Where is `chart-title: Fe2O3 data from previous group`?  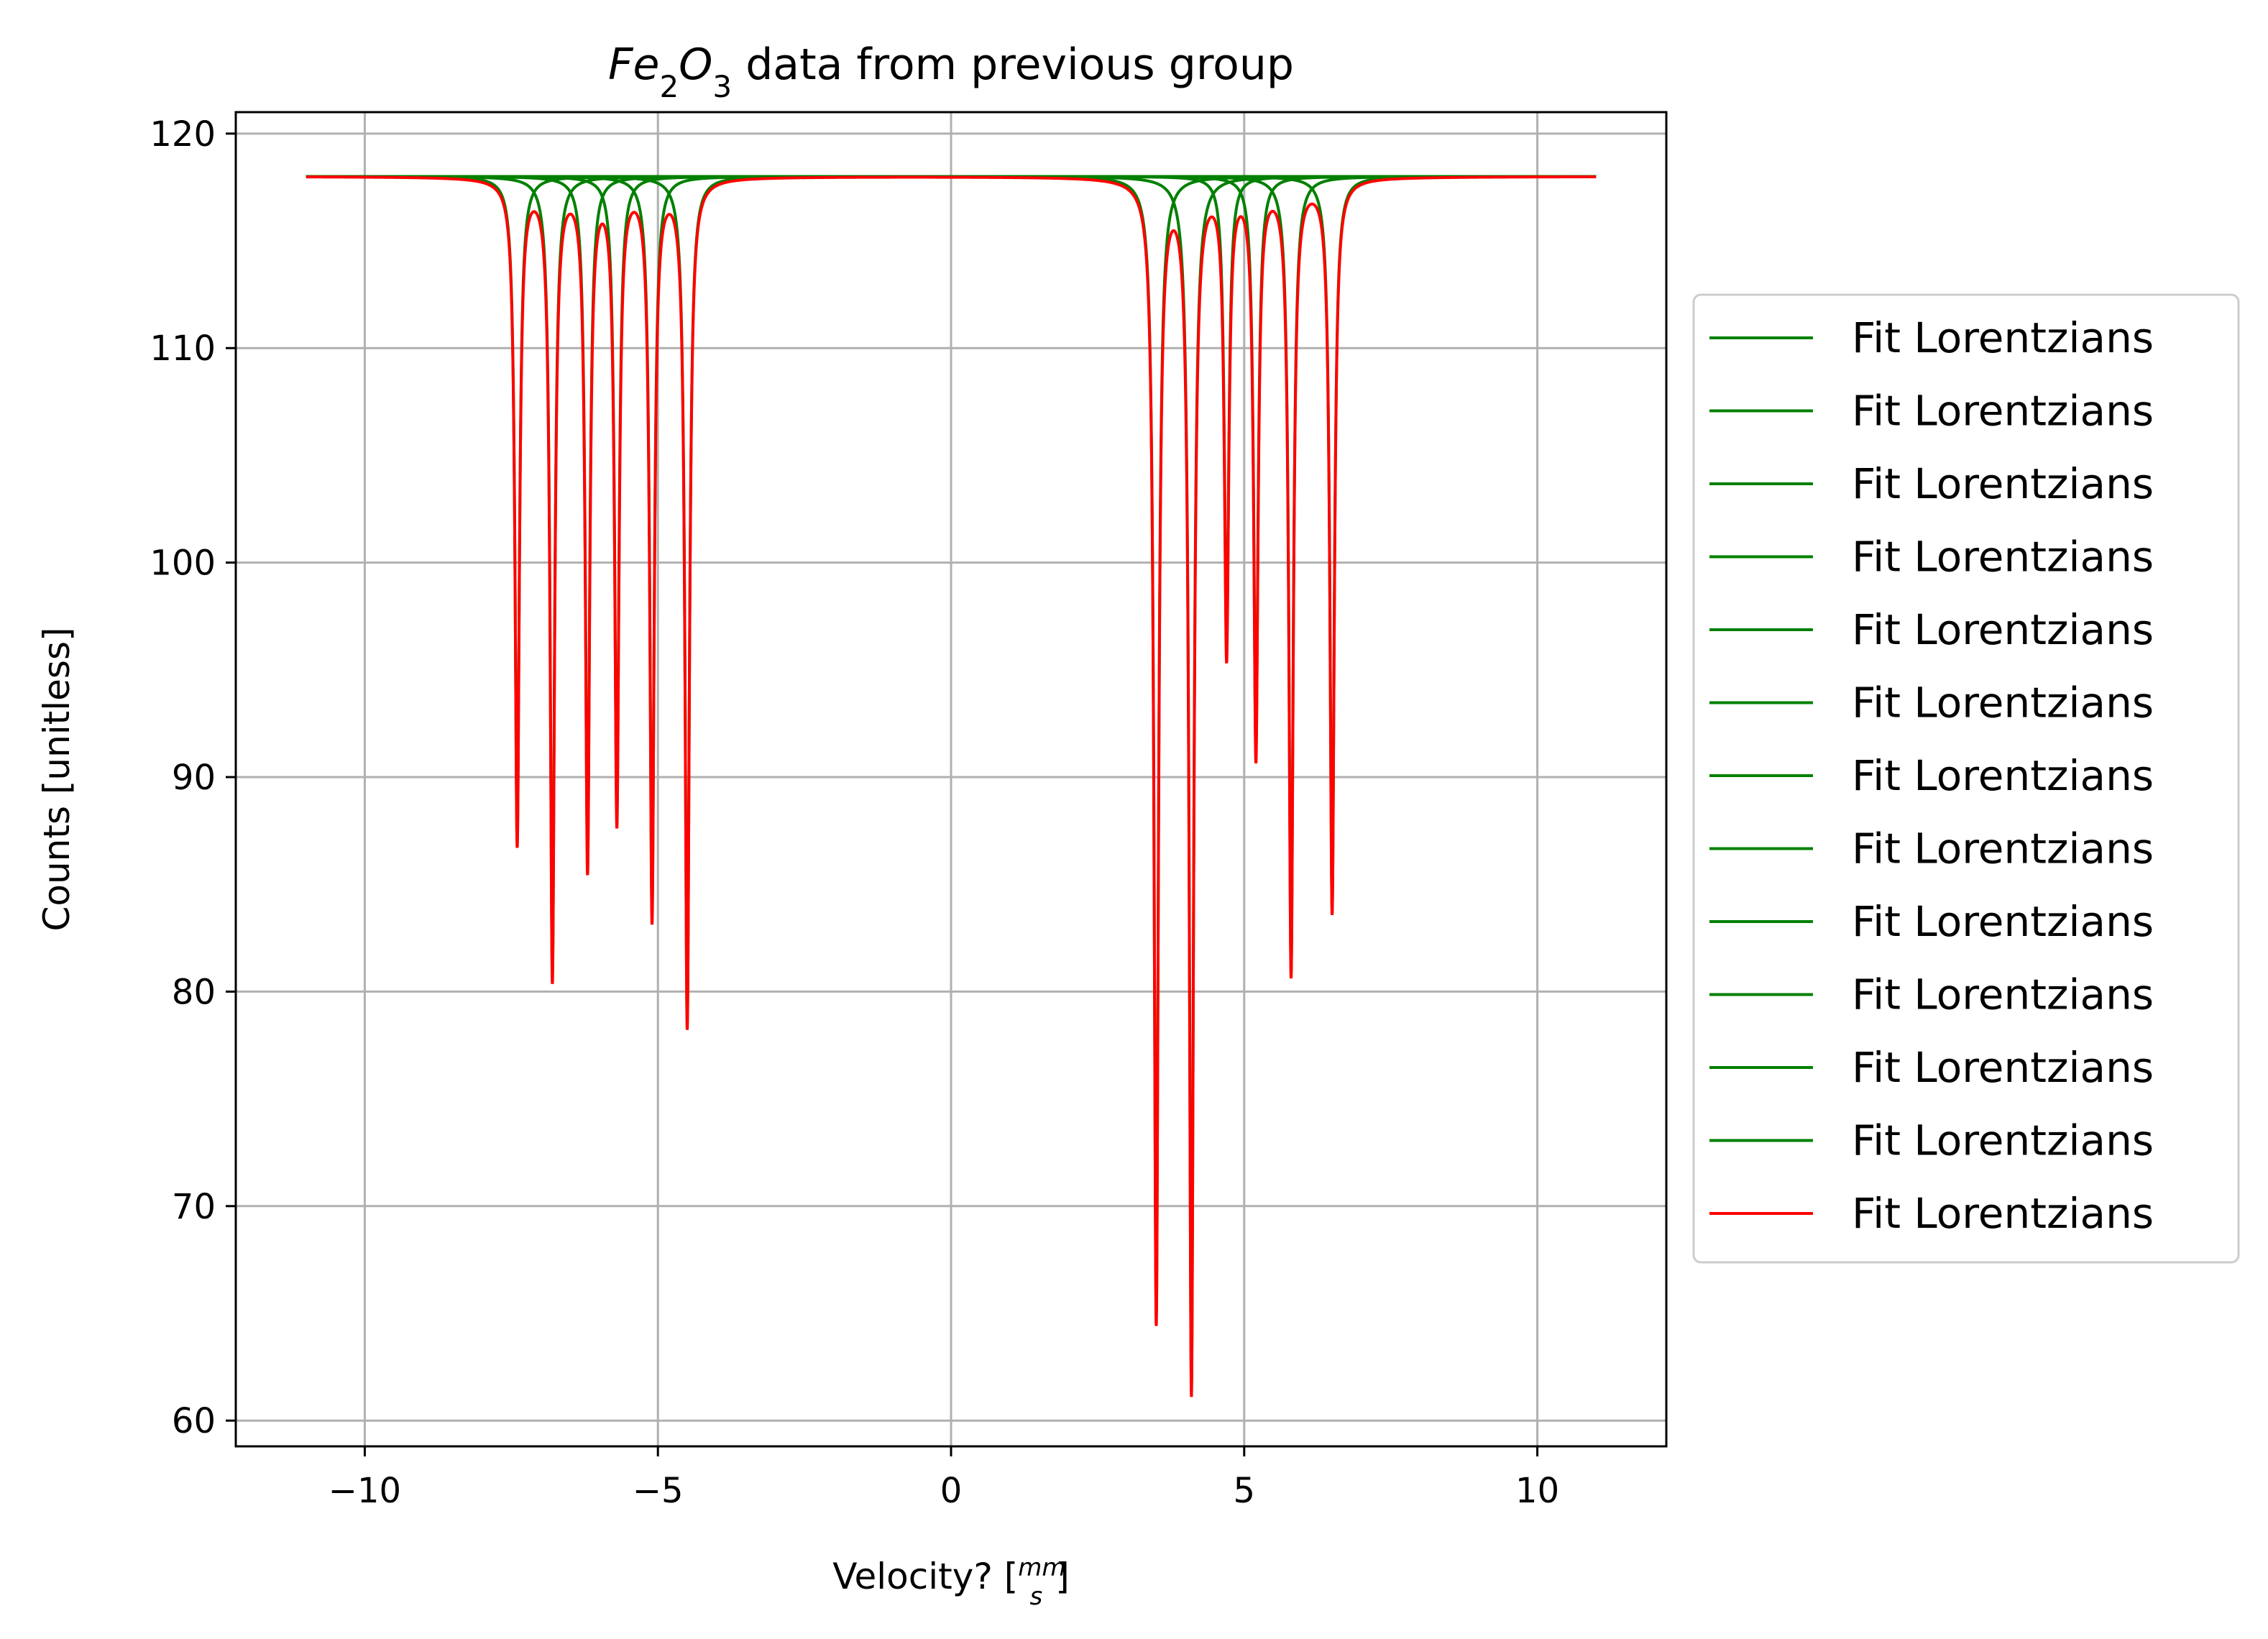 chart-title: Fe2O3 data from previous group is located at coordinates (951, 72).